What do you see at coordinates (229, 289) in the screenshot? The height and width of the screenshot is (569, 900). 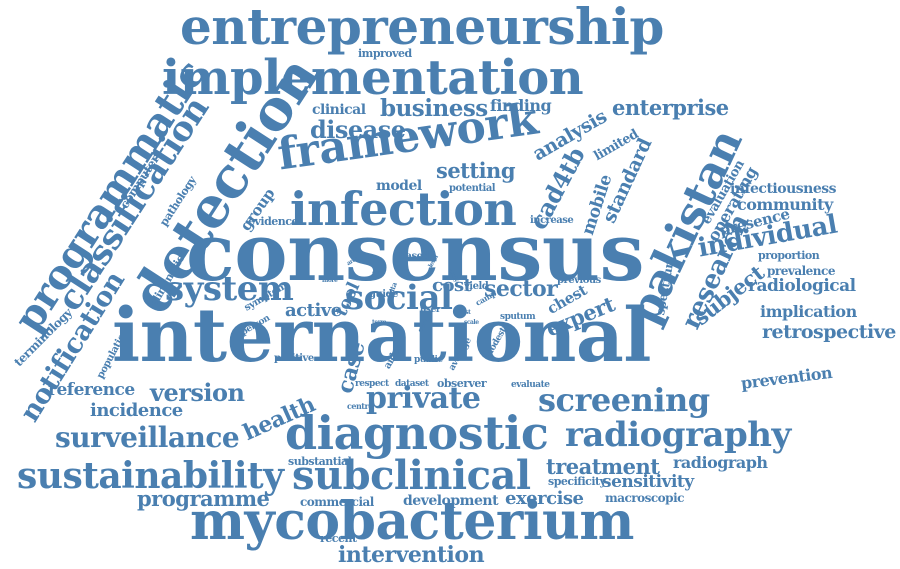 I see `word-system: system` at bounding box center [229, 289].